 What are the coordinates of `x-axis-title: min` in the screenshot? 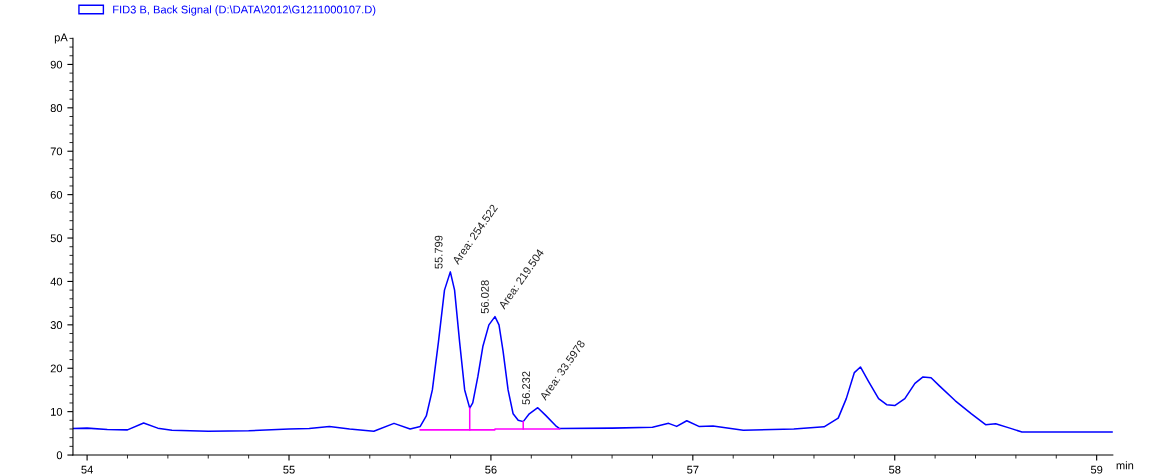 It's located at (1125, 465).